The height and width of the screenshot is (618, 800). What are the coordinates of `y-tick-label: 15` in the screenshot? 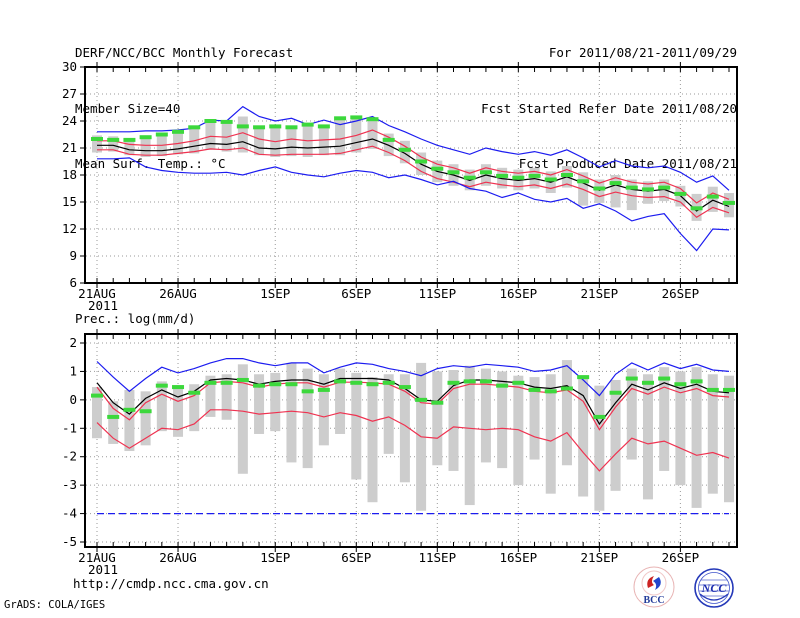 It's located at (69, 201).